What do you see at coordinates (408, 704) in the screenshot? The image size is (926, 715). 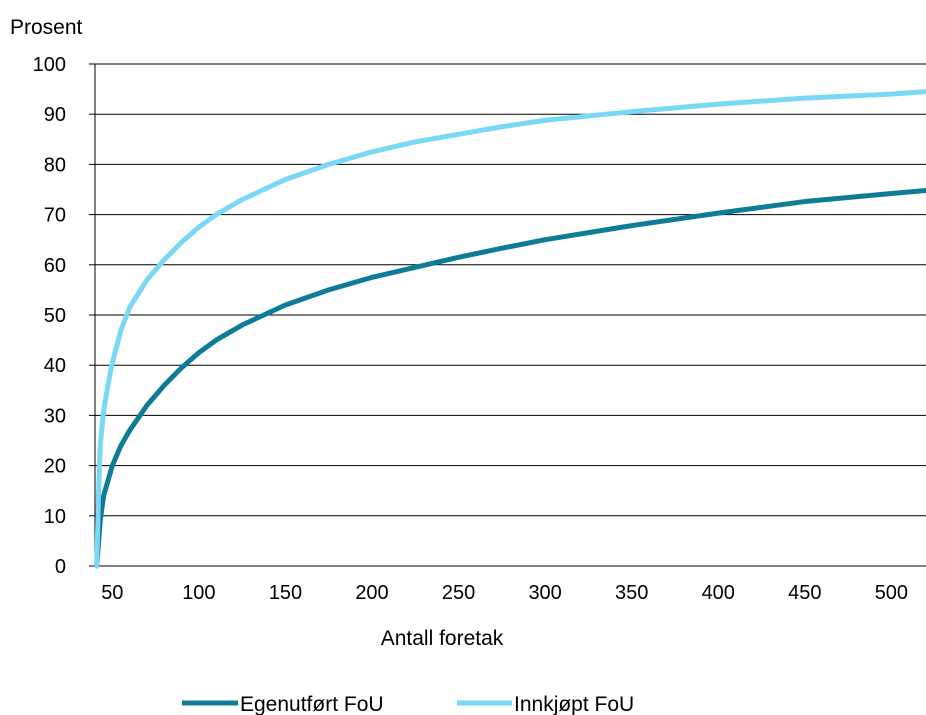 I see `legend: Egenutført FoU Innkjøpt FoU` at bounding box center [408, 704].